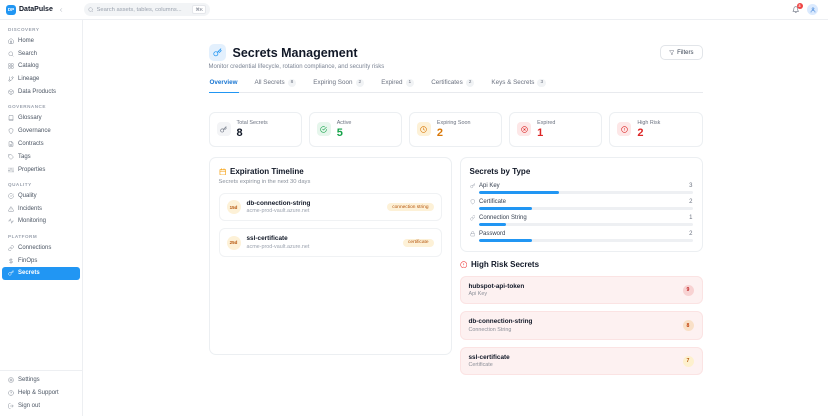 The width and height of the screenshot is (828, 416). I want to click on stat-label: Expiring Soon, so click(453, 122).